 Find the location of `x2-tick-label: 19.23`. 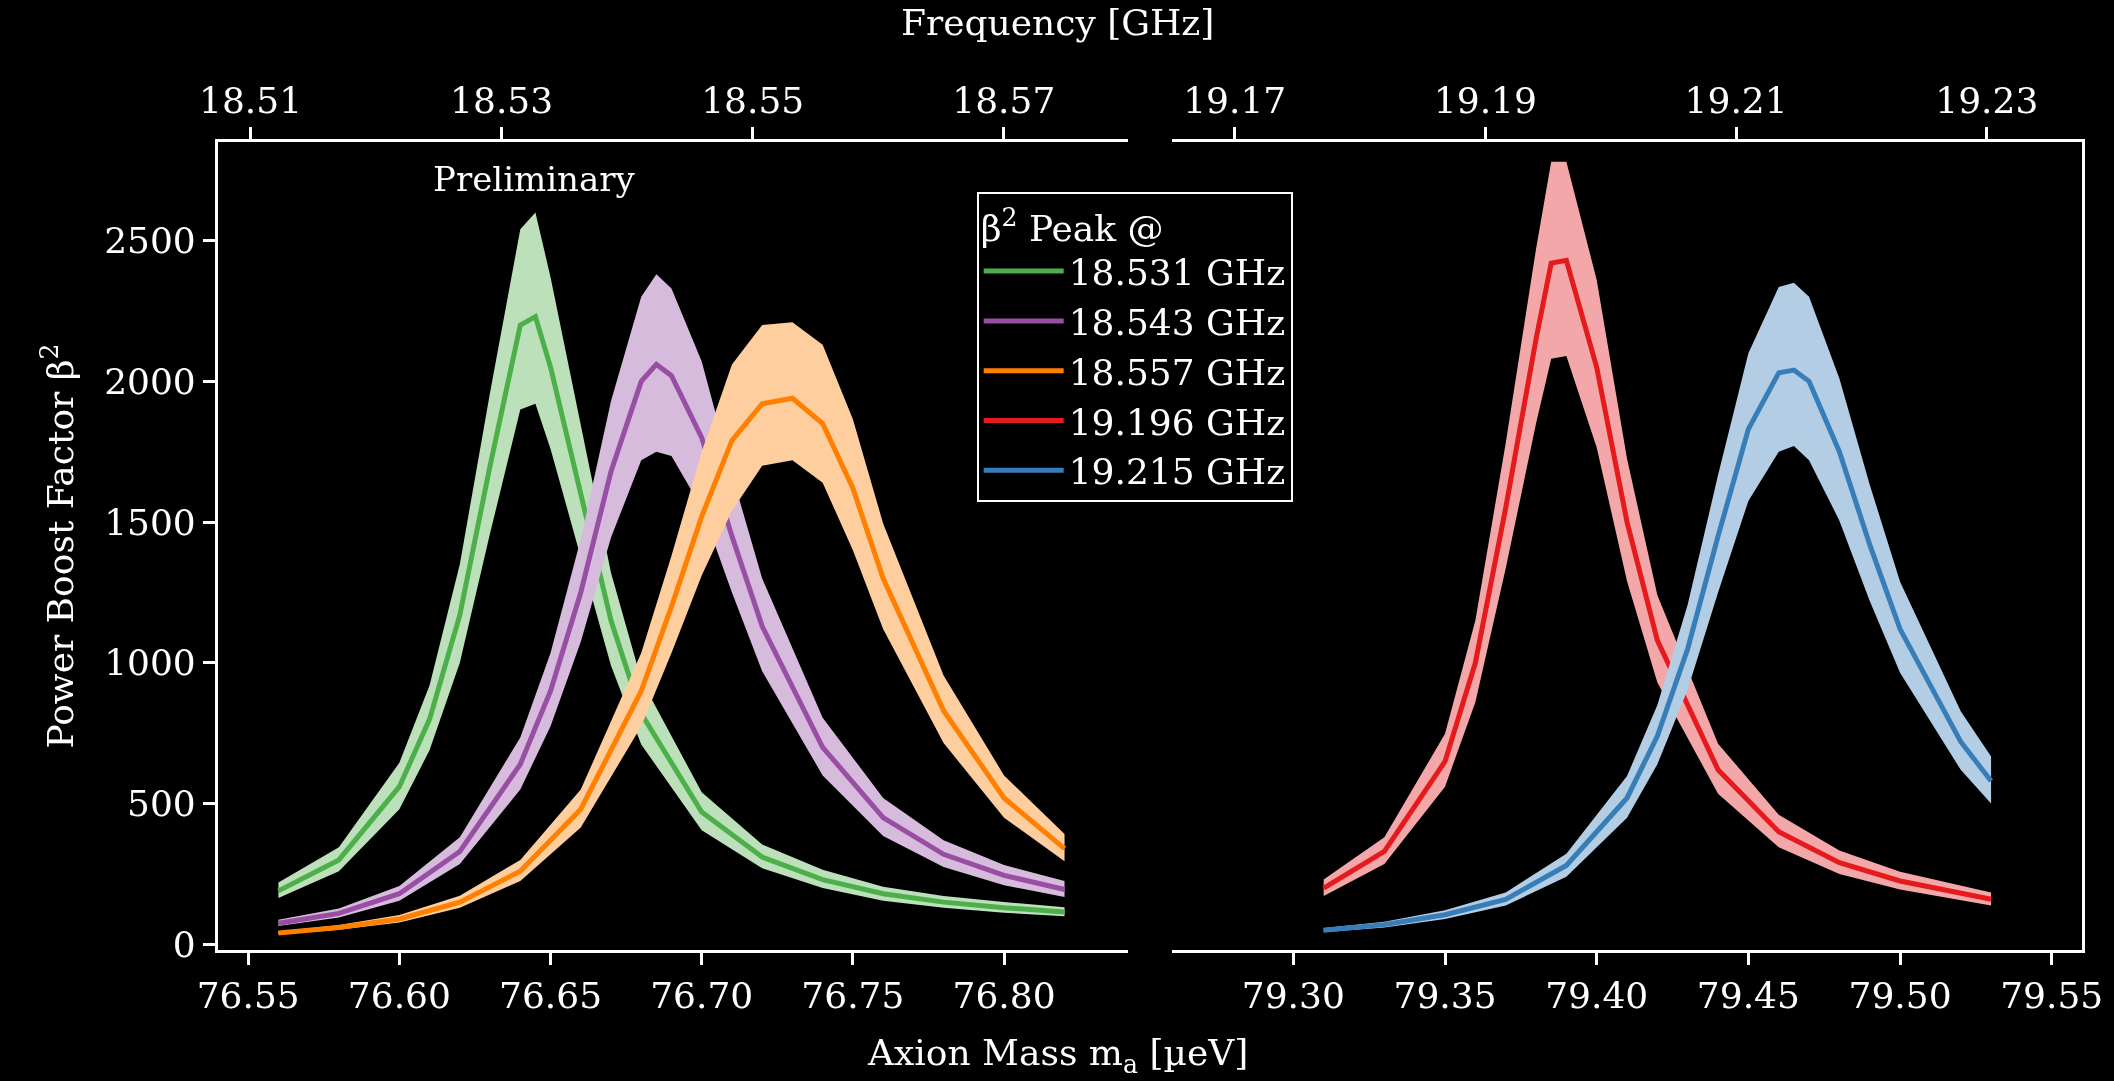

x2-tick-label: 19.23 is located at coordinates (1987, 100).